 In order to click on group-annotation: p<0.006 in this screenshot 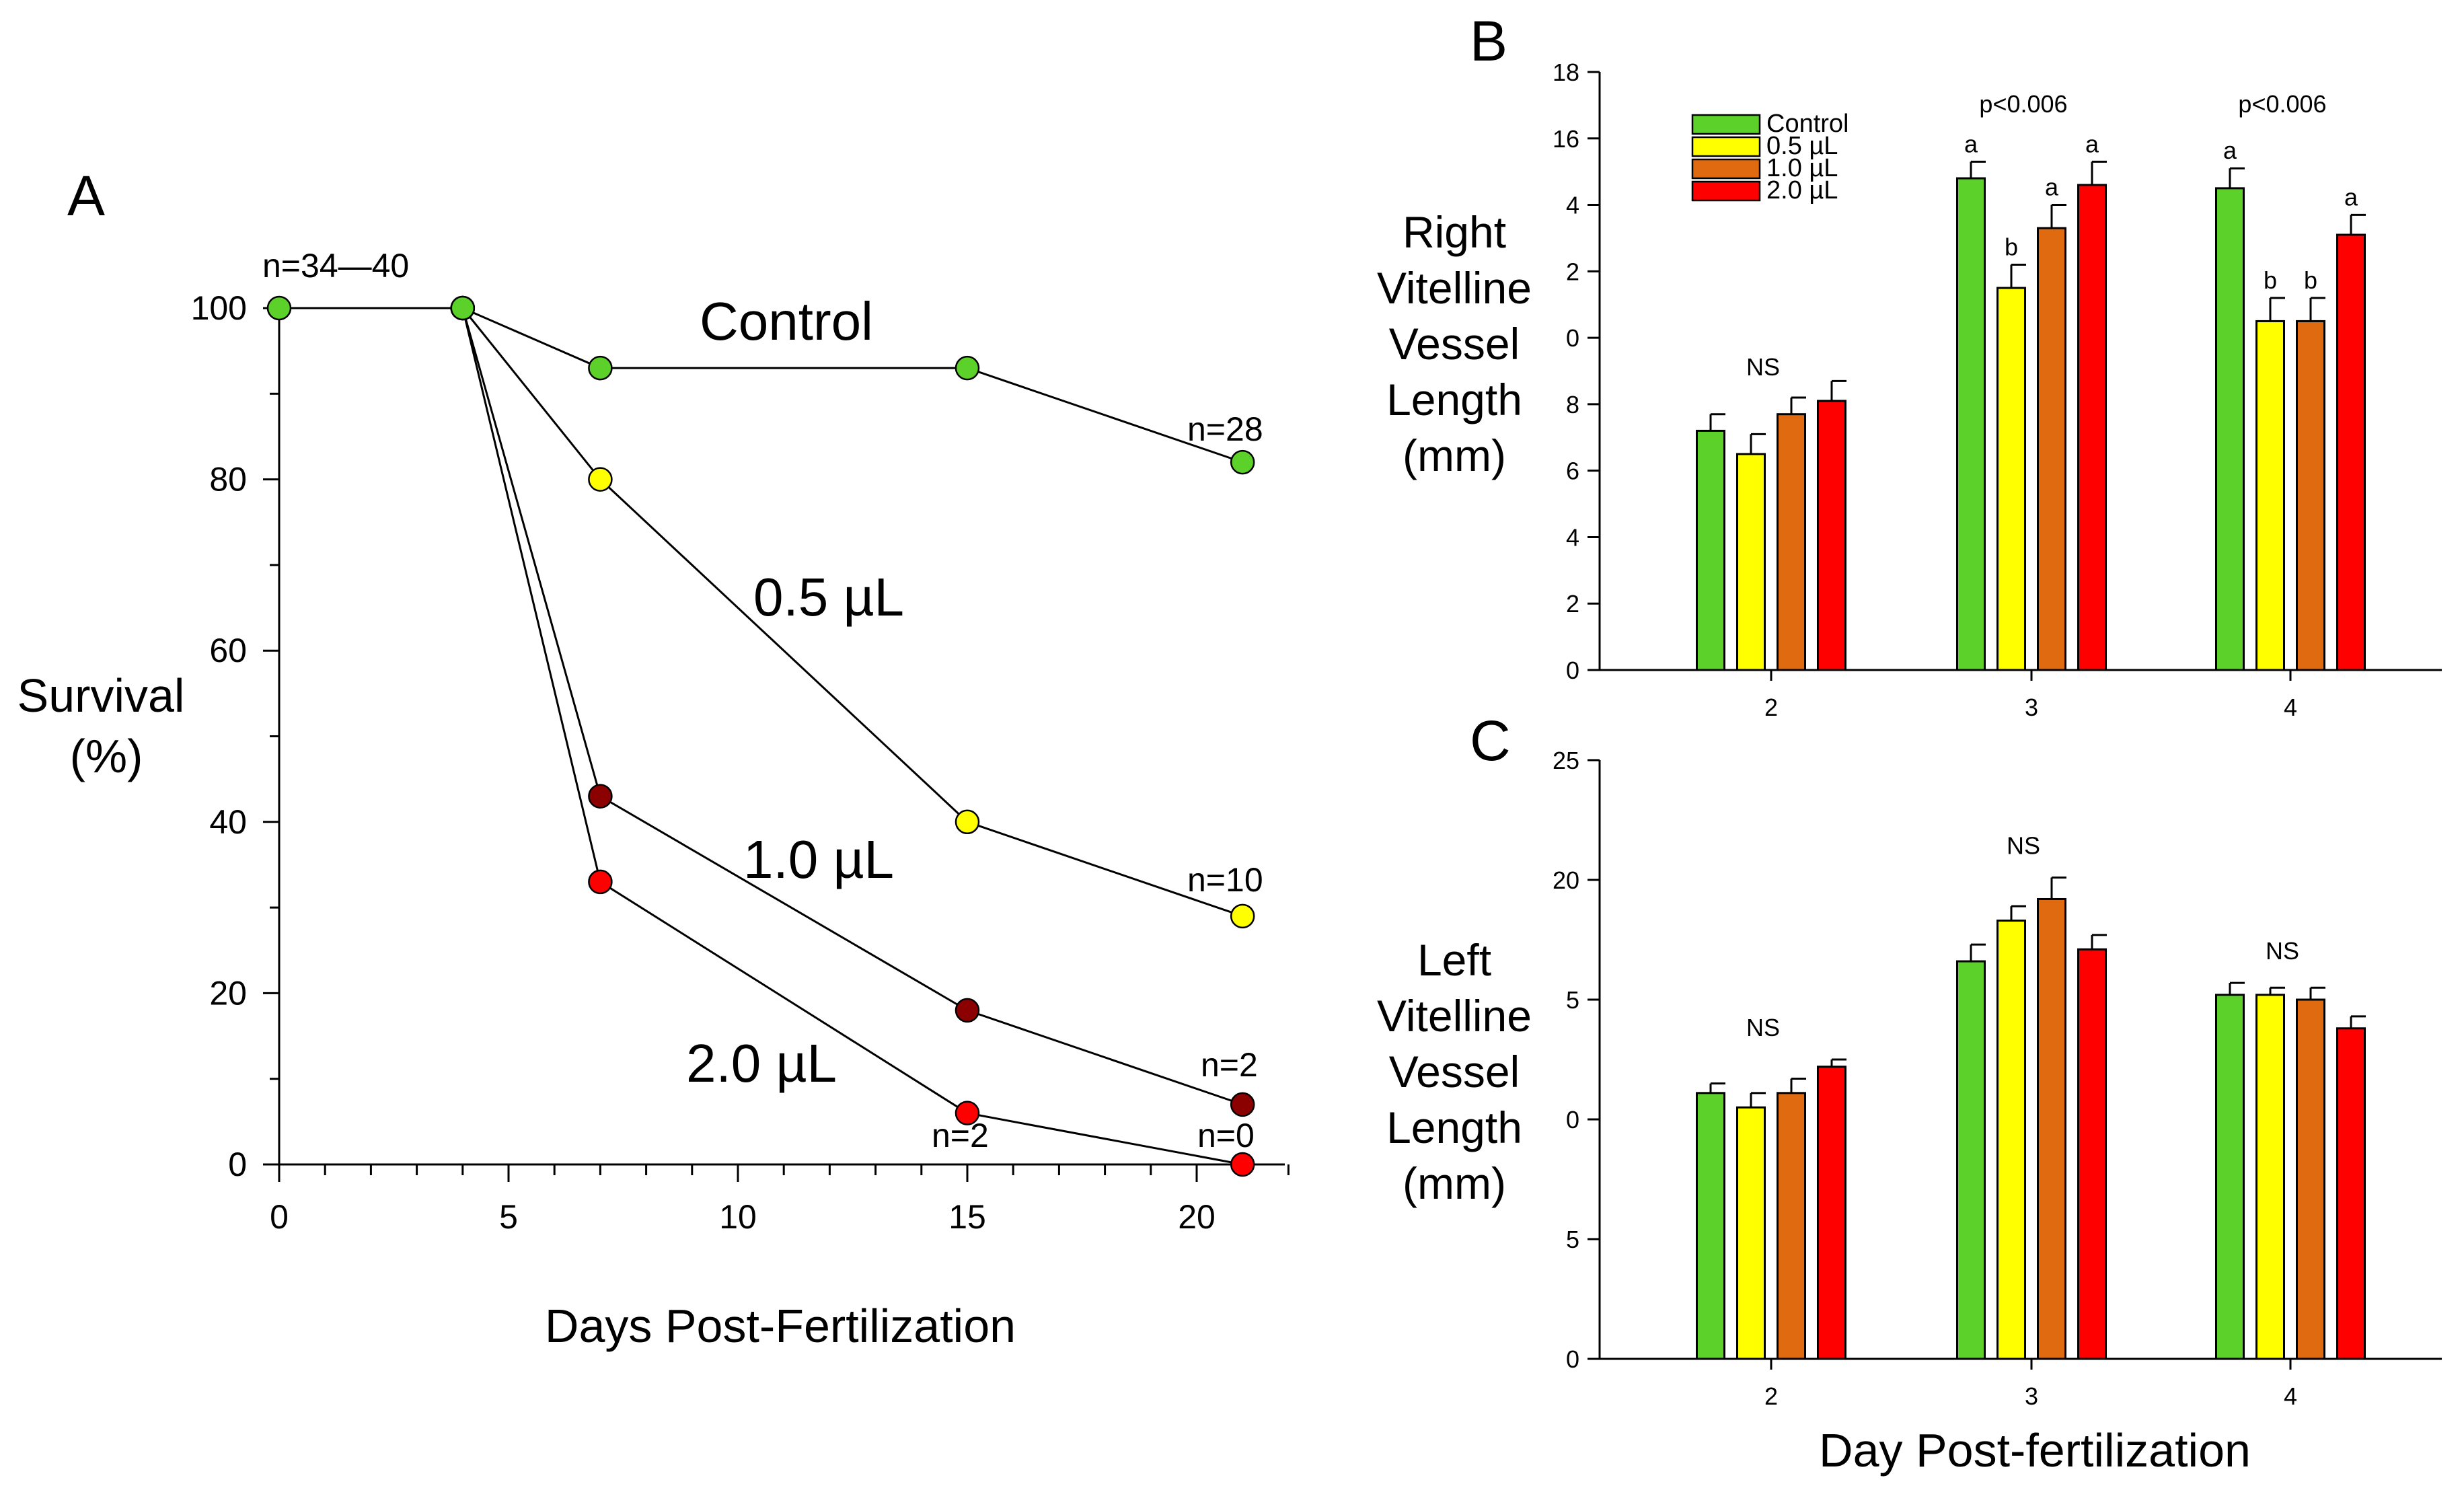, I will do `click(2023, 104)`.